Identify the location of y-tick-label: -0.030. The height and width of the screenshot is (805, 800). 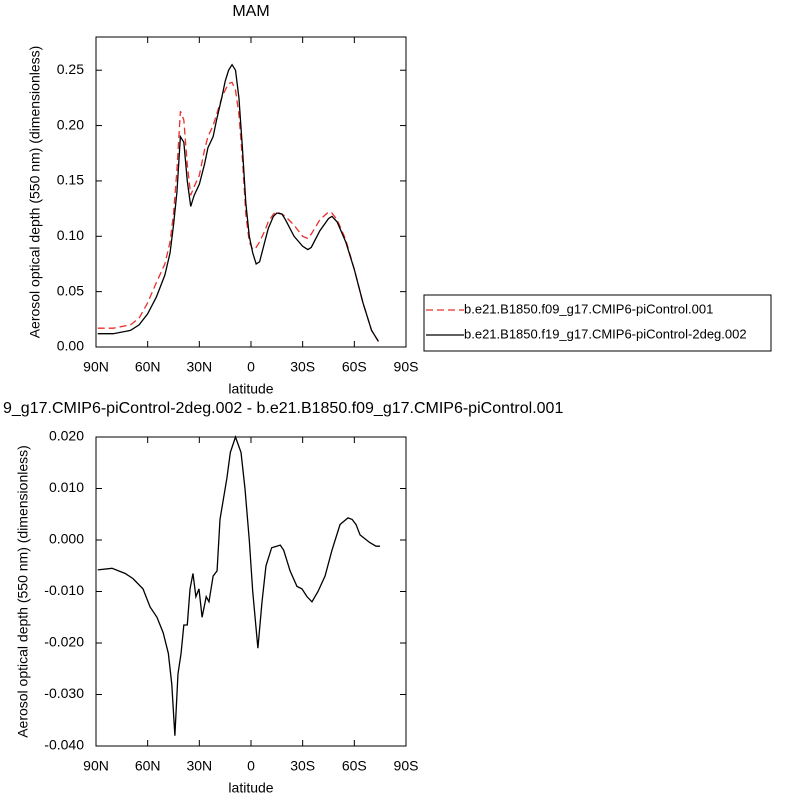
(64, 693).